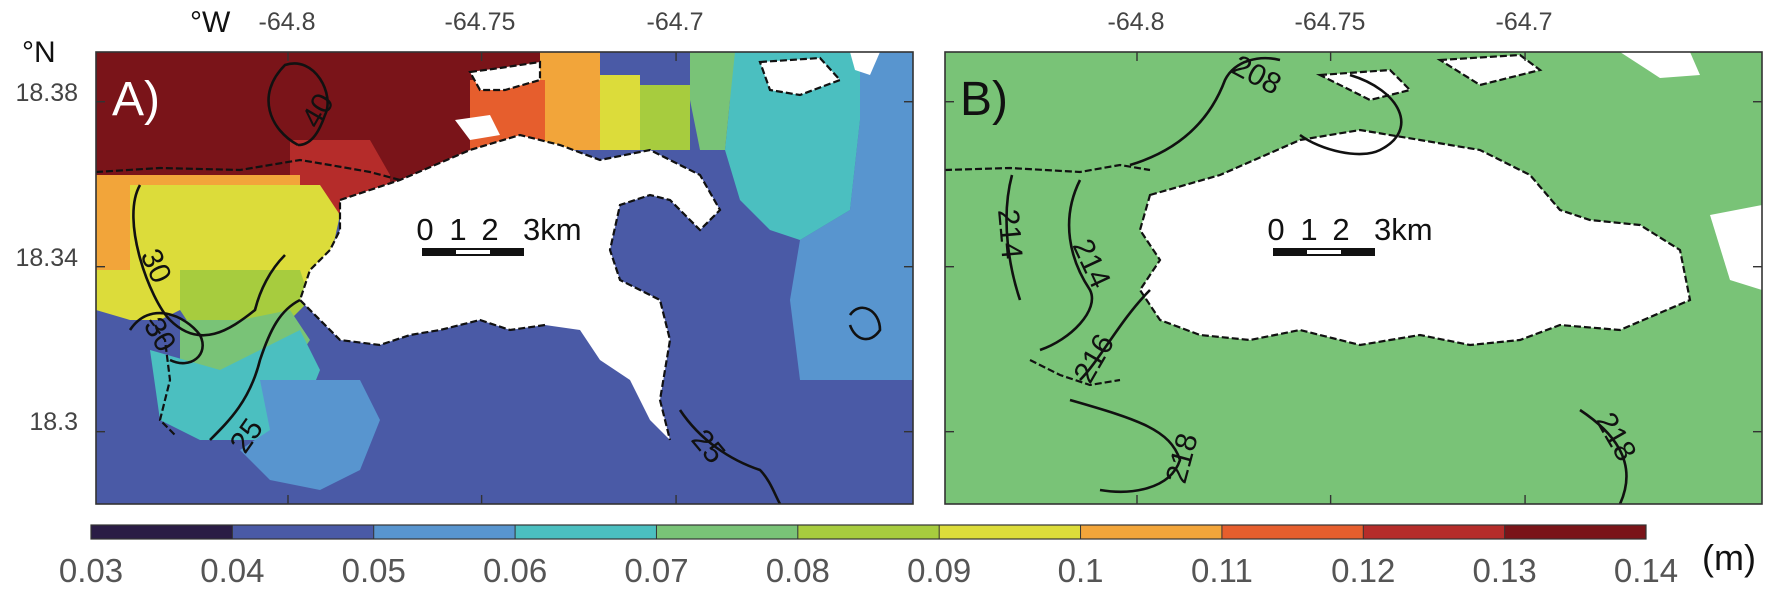 The width and height of the screenshot is (1773, 604). What do you see at coordinates (53, 422) in the screenshot?
I see `lat-tick: 18.3` at bounding box center [53, 422].